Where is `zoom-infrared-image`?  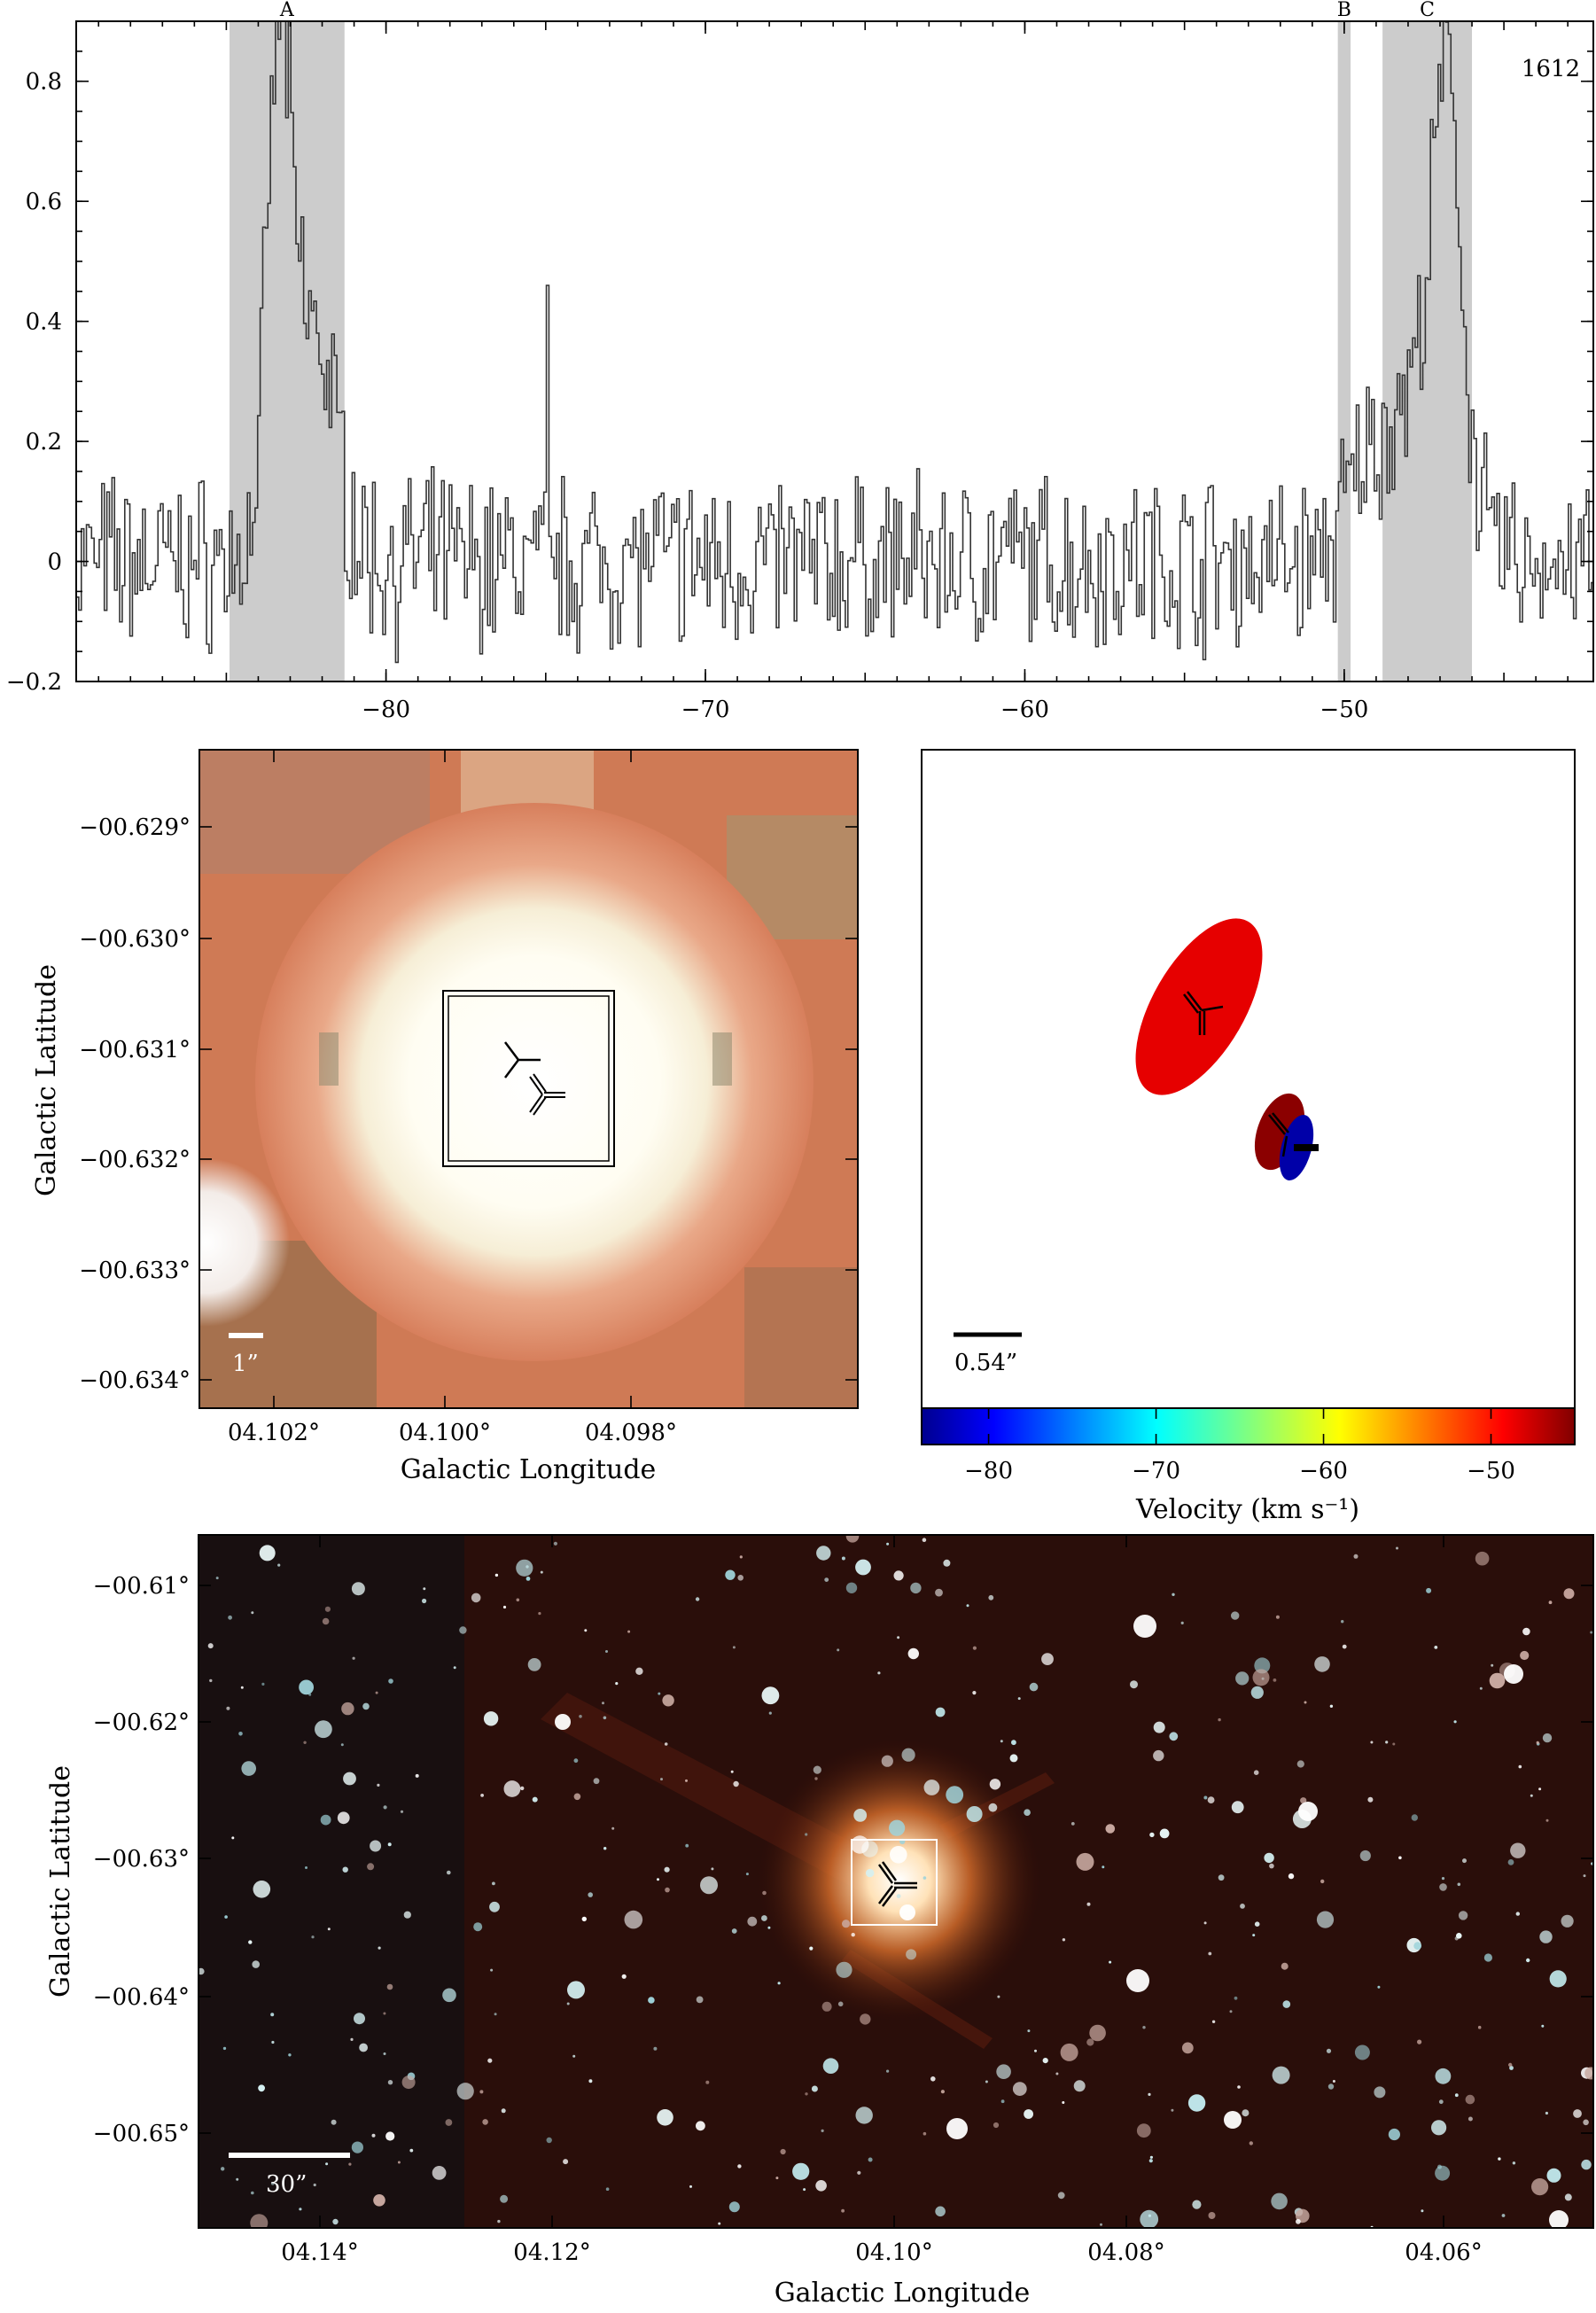
zoom-infrared-image is located at coordinates (528, 1079).